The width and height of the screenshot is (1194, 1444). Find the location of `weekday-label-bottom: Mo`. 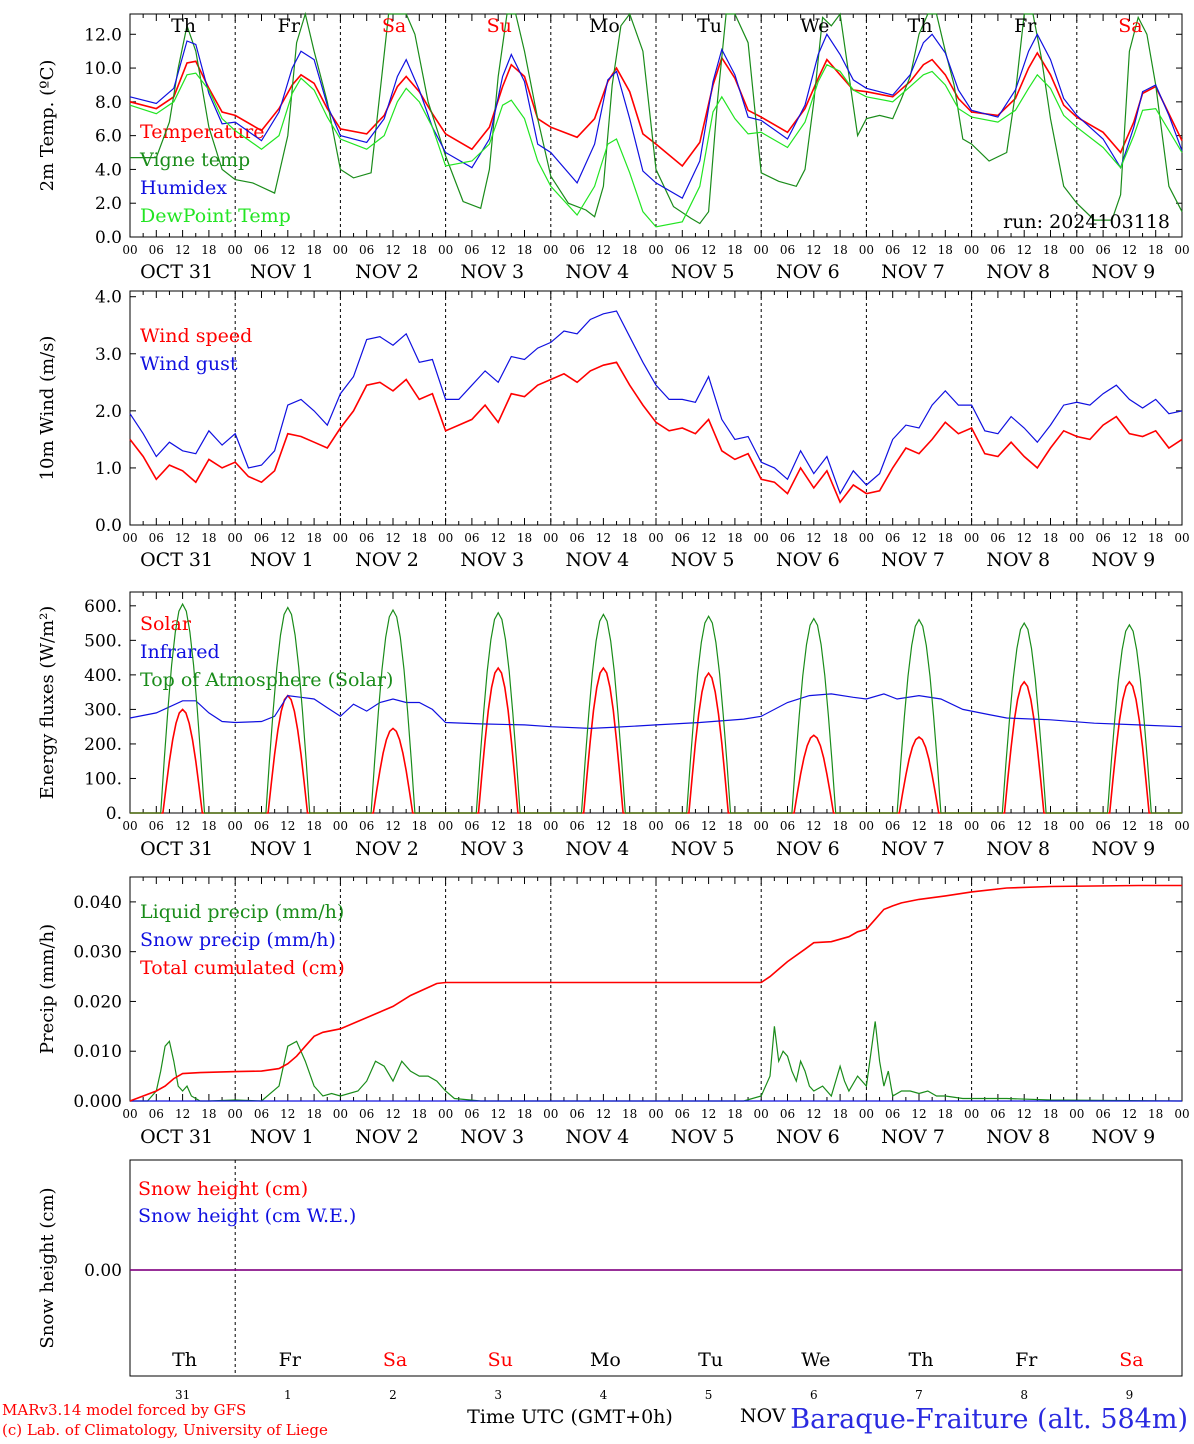

weekday-label-bottom: Mo is located at coordinates (605, 1360).